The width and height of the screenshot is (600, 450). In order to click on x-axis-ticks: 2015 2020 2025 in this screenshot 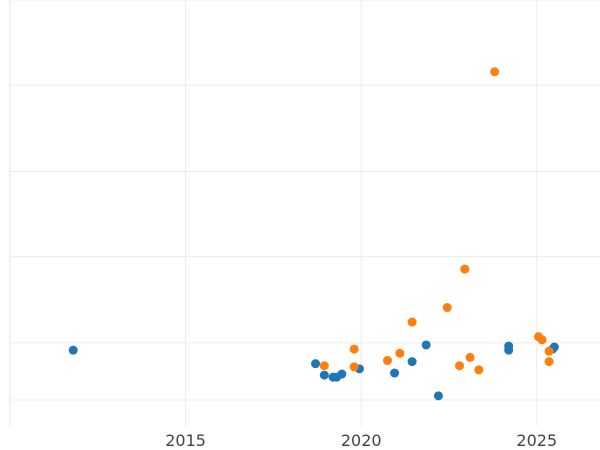, I will do `click(361, 440)`.